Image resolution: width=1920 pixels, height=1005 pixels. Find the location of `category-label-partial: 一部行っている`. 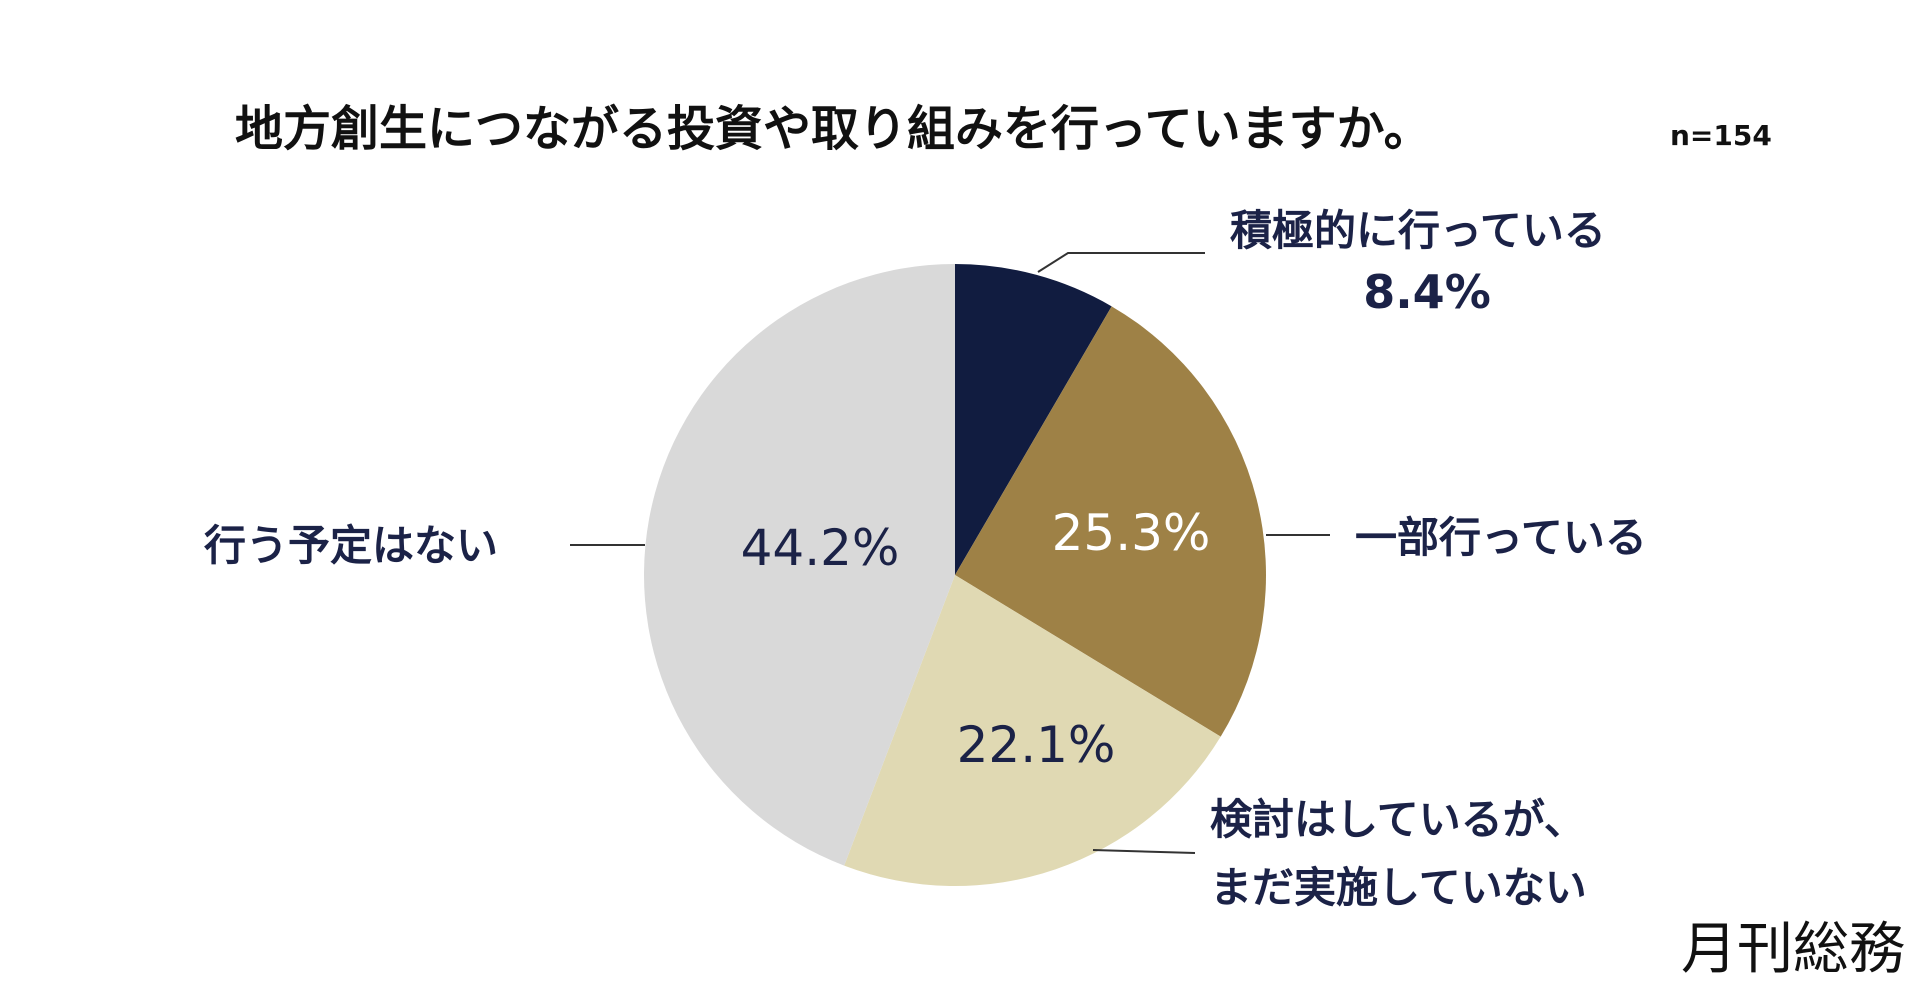

category-label-partial: 一部行っている is located at coordinates (1501, 537).